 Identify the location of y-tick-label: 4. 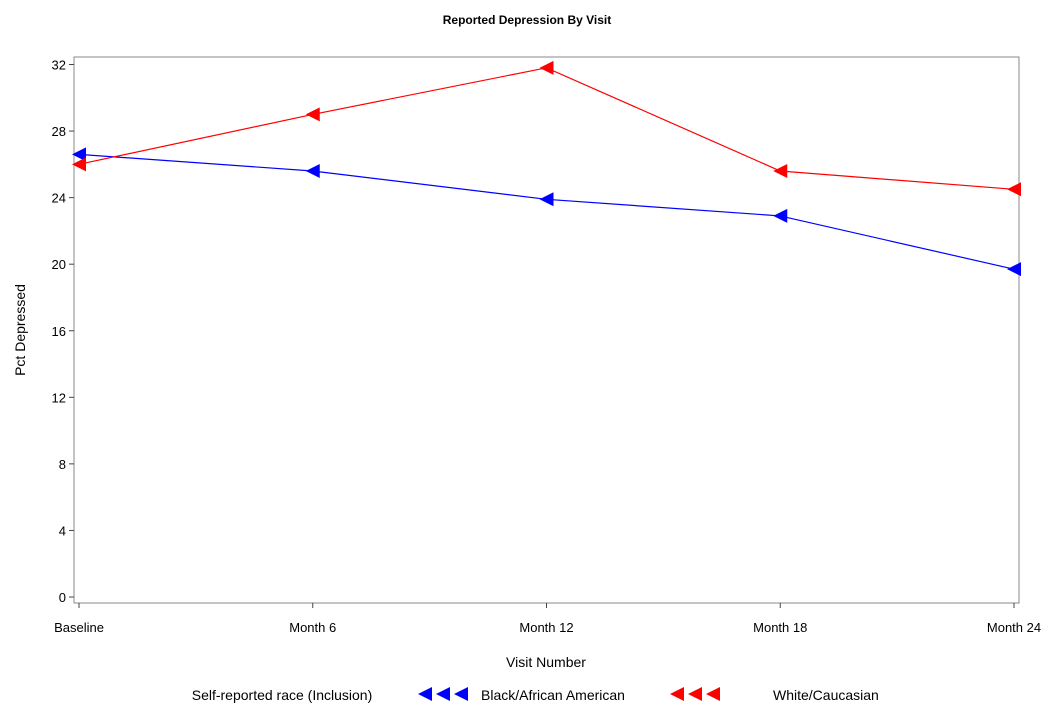
(62, 530).